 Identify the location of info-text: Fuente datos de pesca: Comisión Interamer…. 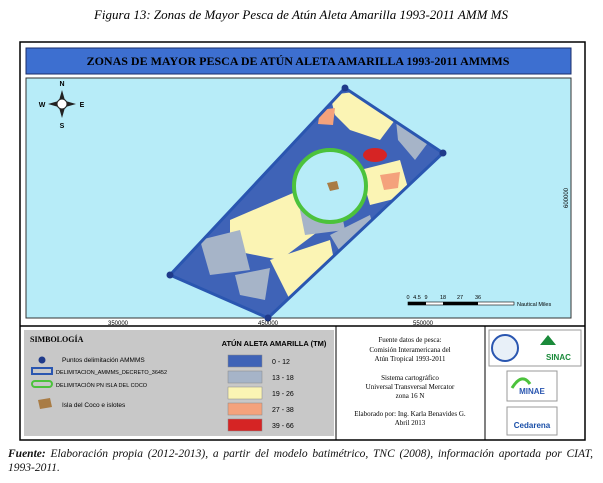
(410, 381).